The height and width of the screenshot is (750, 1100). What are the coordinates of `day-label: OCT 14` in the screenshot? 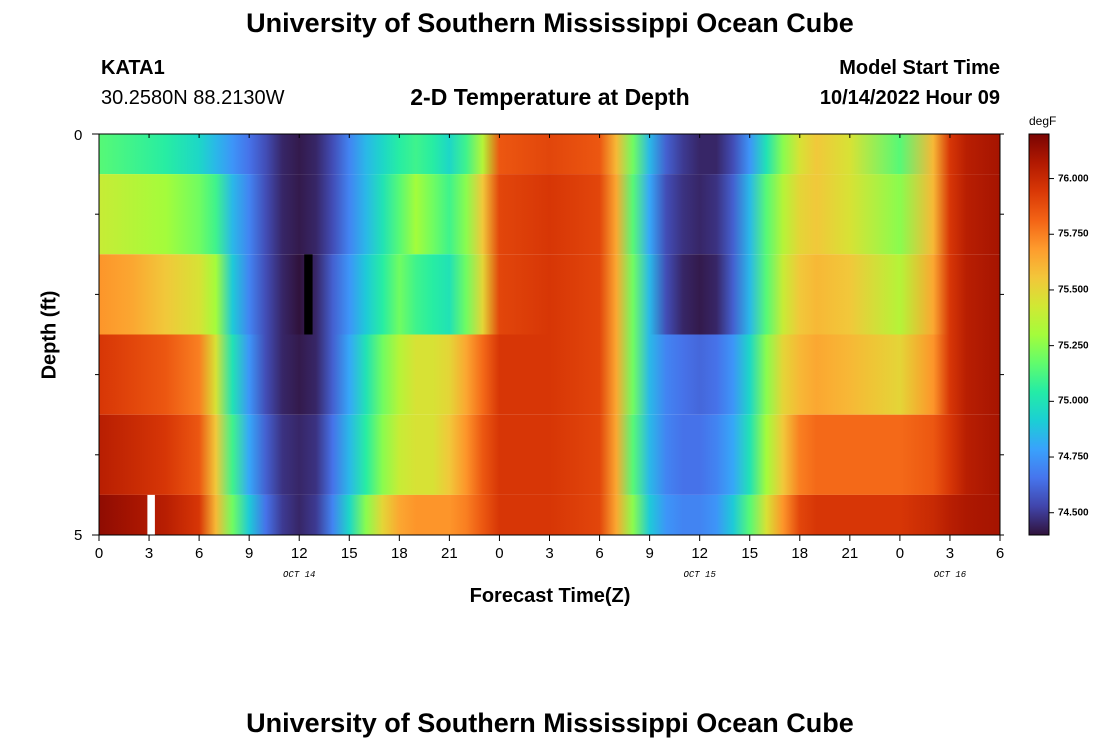 It's located at (299, 575).